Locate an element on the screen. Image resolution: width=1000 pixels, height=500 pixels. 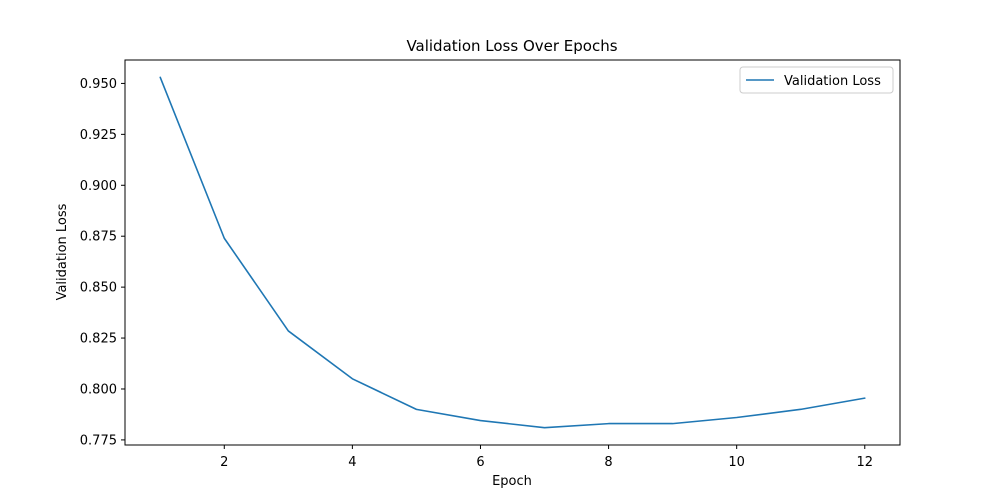
y-tick-label: 0.775 is located at coordinates (98, 440).